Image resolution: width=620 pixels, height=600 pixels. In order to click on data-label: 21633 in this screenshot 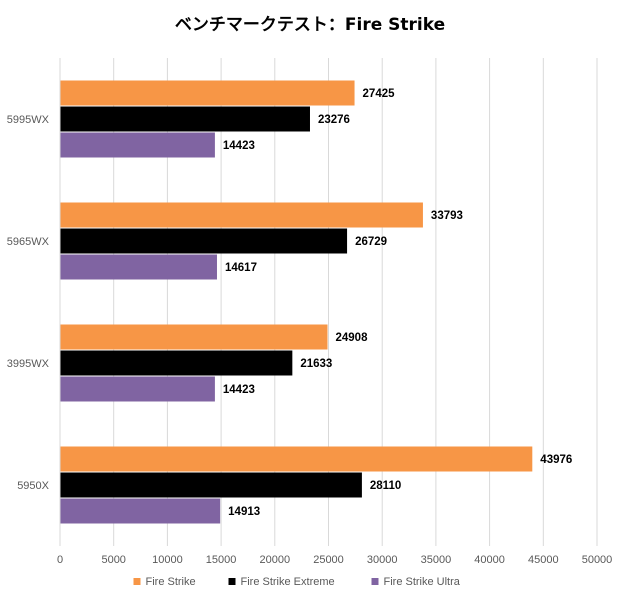, I will do `click(316, 364)`.